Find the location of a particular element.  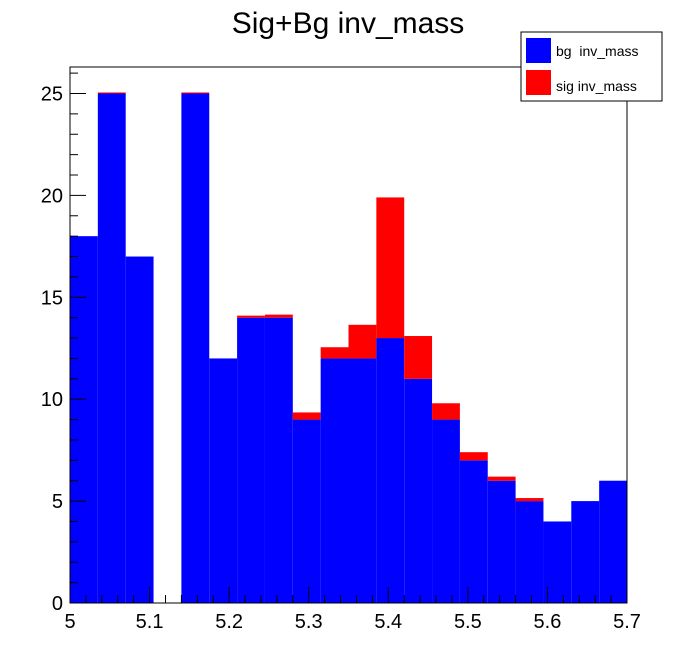

y-tick-label: 5 is located at coordinates (57, 502).